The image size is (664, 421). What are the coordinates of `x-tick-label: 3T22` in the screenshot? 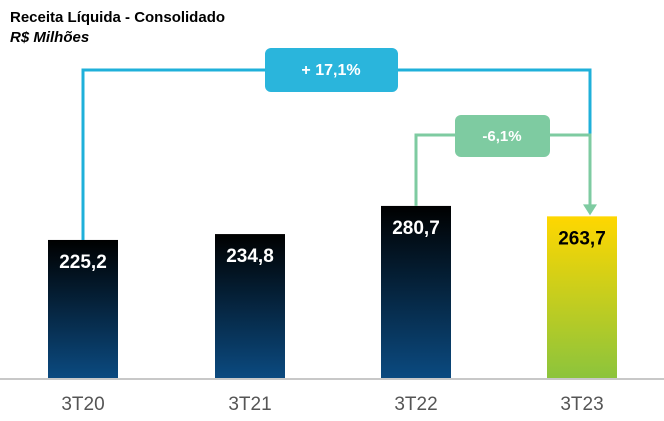 It's located at (415, 404).